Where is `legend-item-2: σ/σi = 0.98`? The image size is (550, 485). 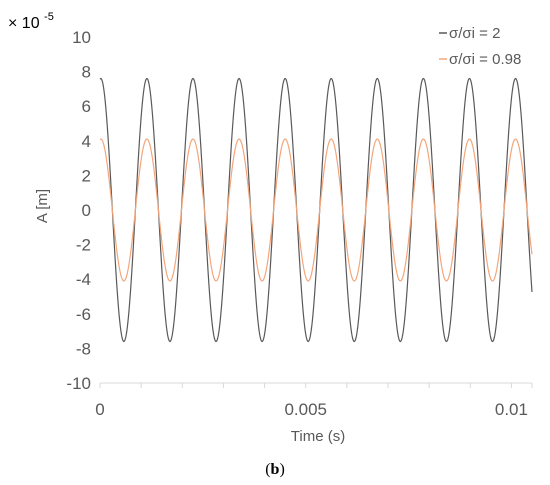
legend-item-2: σ/σi = 0.98 is located at coordinates (480, 59).